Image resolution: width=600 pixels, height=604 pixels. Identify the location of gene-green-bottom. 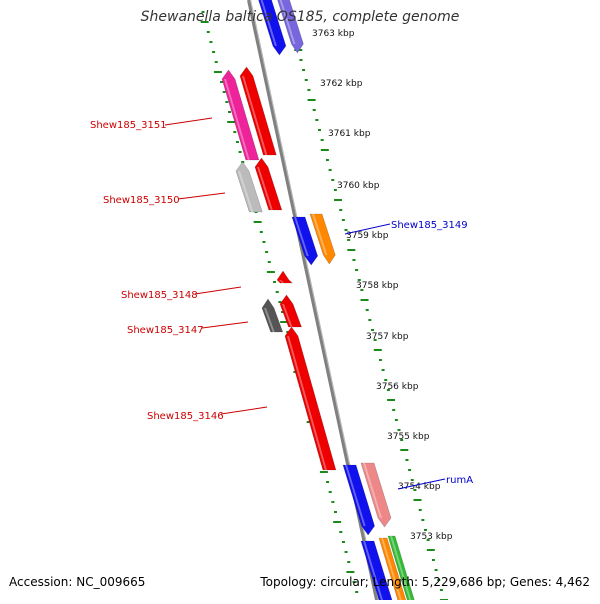
(401, 569).